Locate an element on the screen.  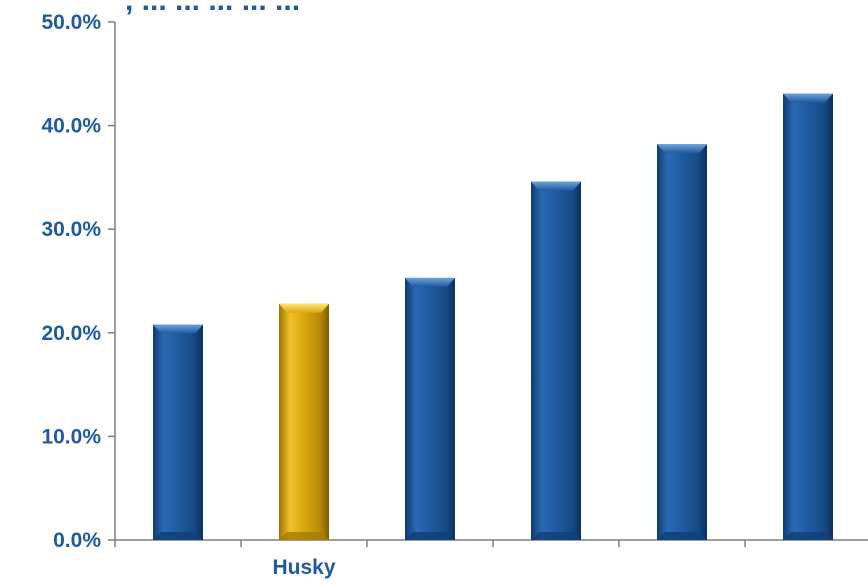
x-tick-label: Husky is located at coordinates (303, 567).